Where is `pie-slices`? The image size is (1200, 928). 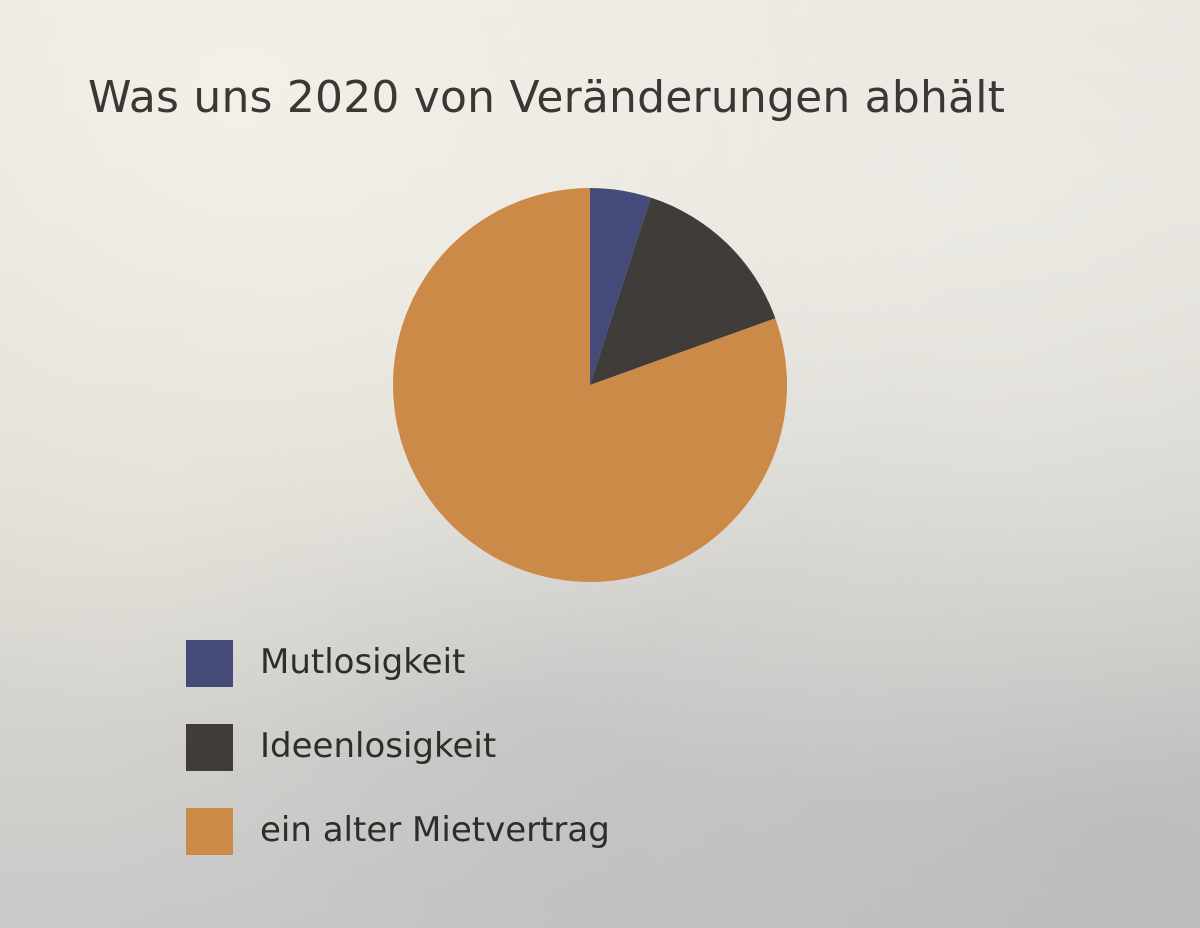
pie-slices is located at coordinates (590, 385).